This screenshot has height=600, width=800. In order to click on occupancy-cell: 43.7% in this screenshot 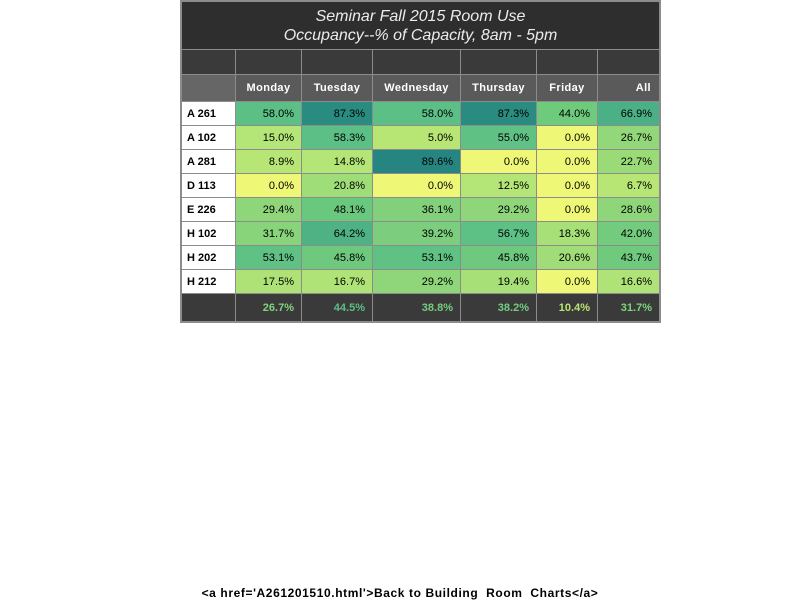, I will do `click(628, 257)`.